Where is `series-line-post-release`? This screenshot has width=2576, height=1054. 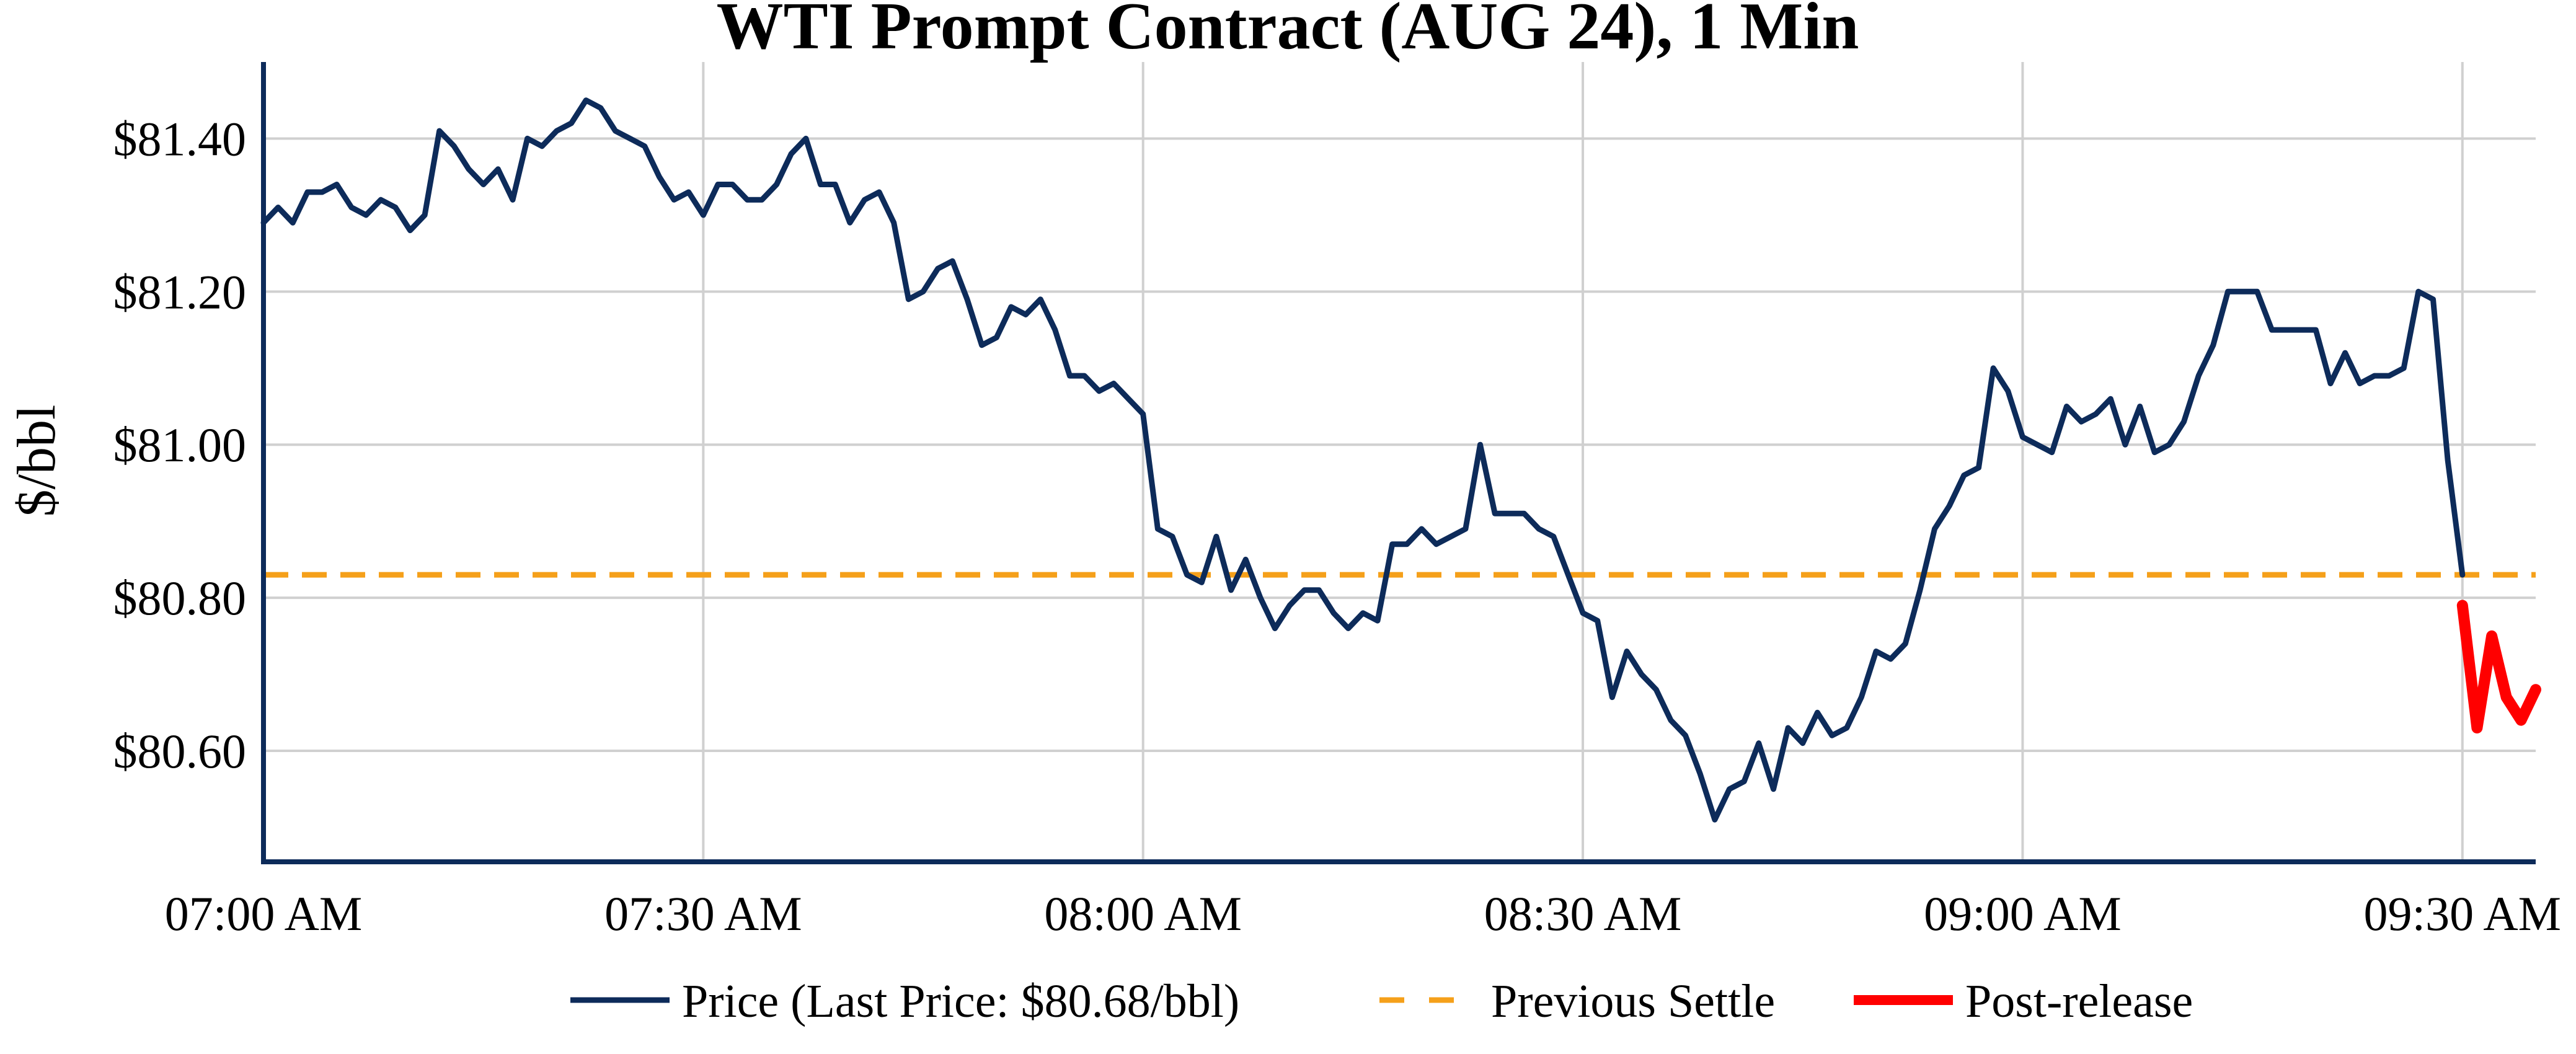 series-line-post-release is located at coordinates (2498, 666).